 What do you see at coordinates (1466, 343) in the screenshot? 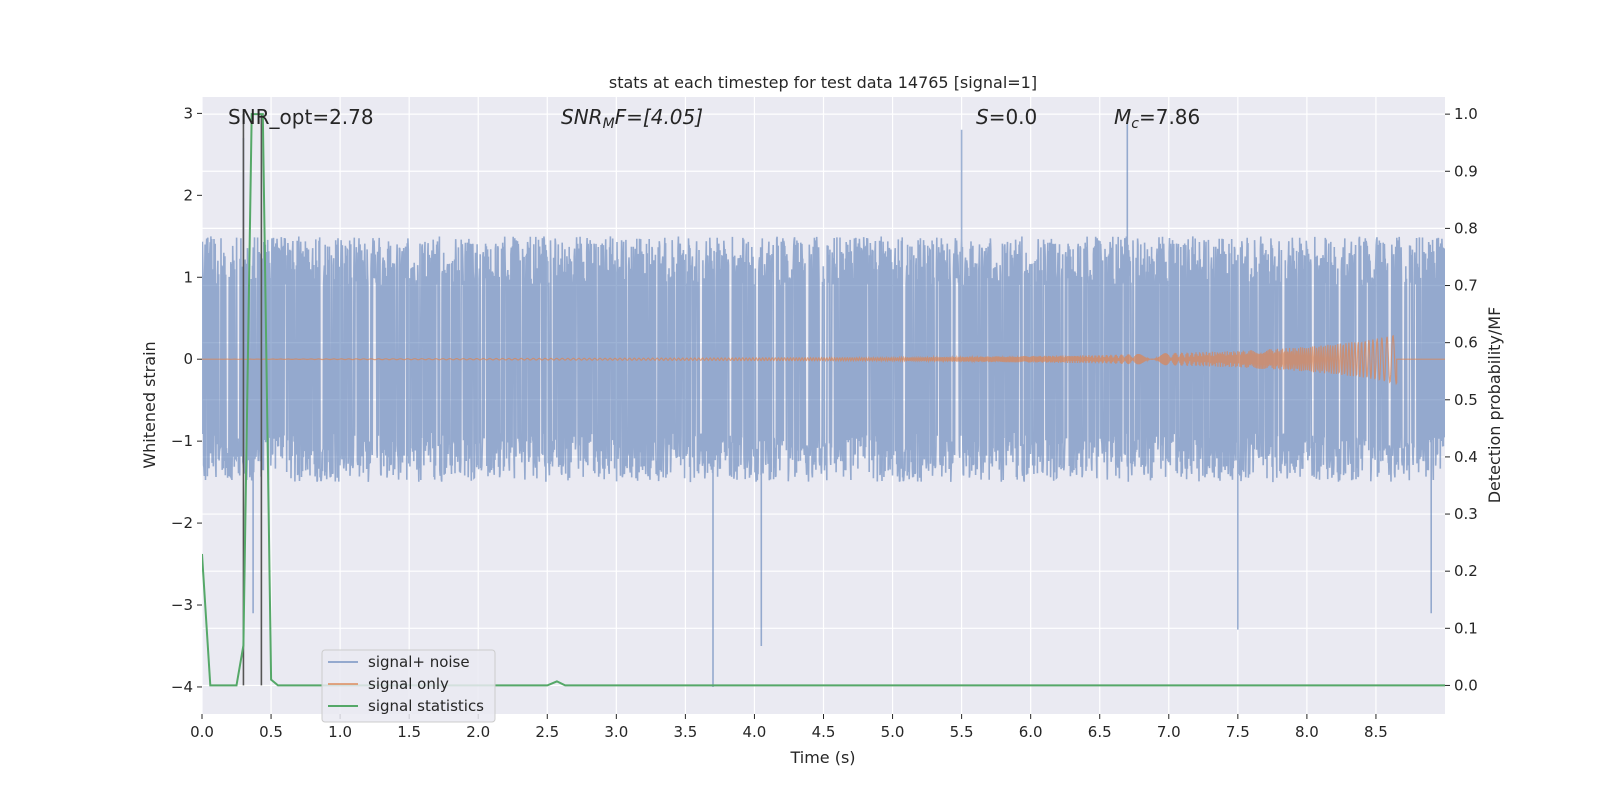
I see `y2-tick-label: 0.6` at bounding box center [1466, 343].